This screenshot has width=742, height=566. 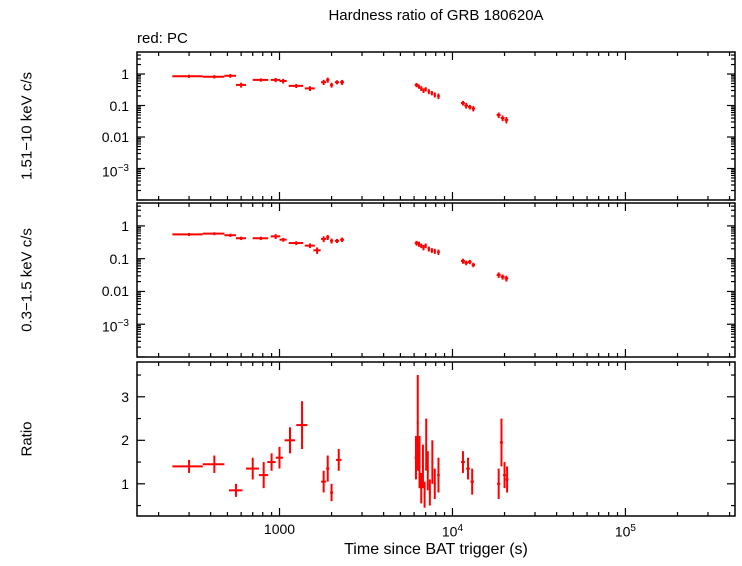 What do you see at coordinates (340, 99) in the screenshot?
I see `panel-hard-band-rate-data` at bounding box center [340, 99].